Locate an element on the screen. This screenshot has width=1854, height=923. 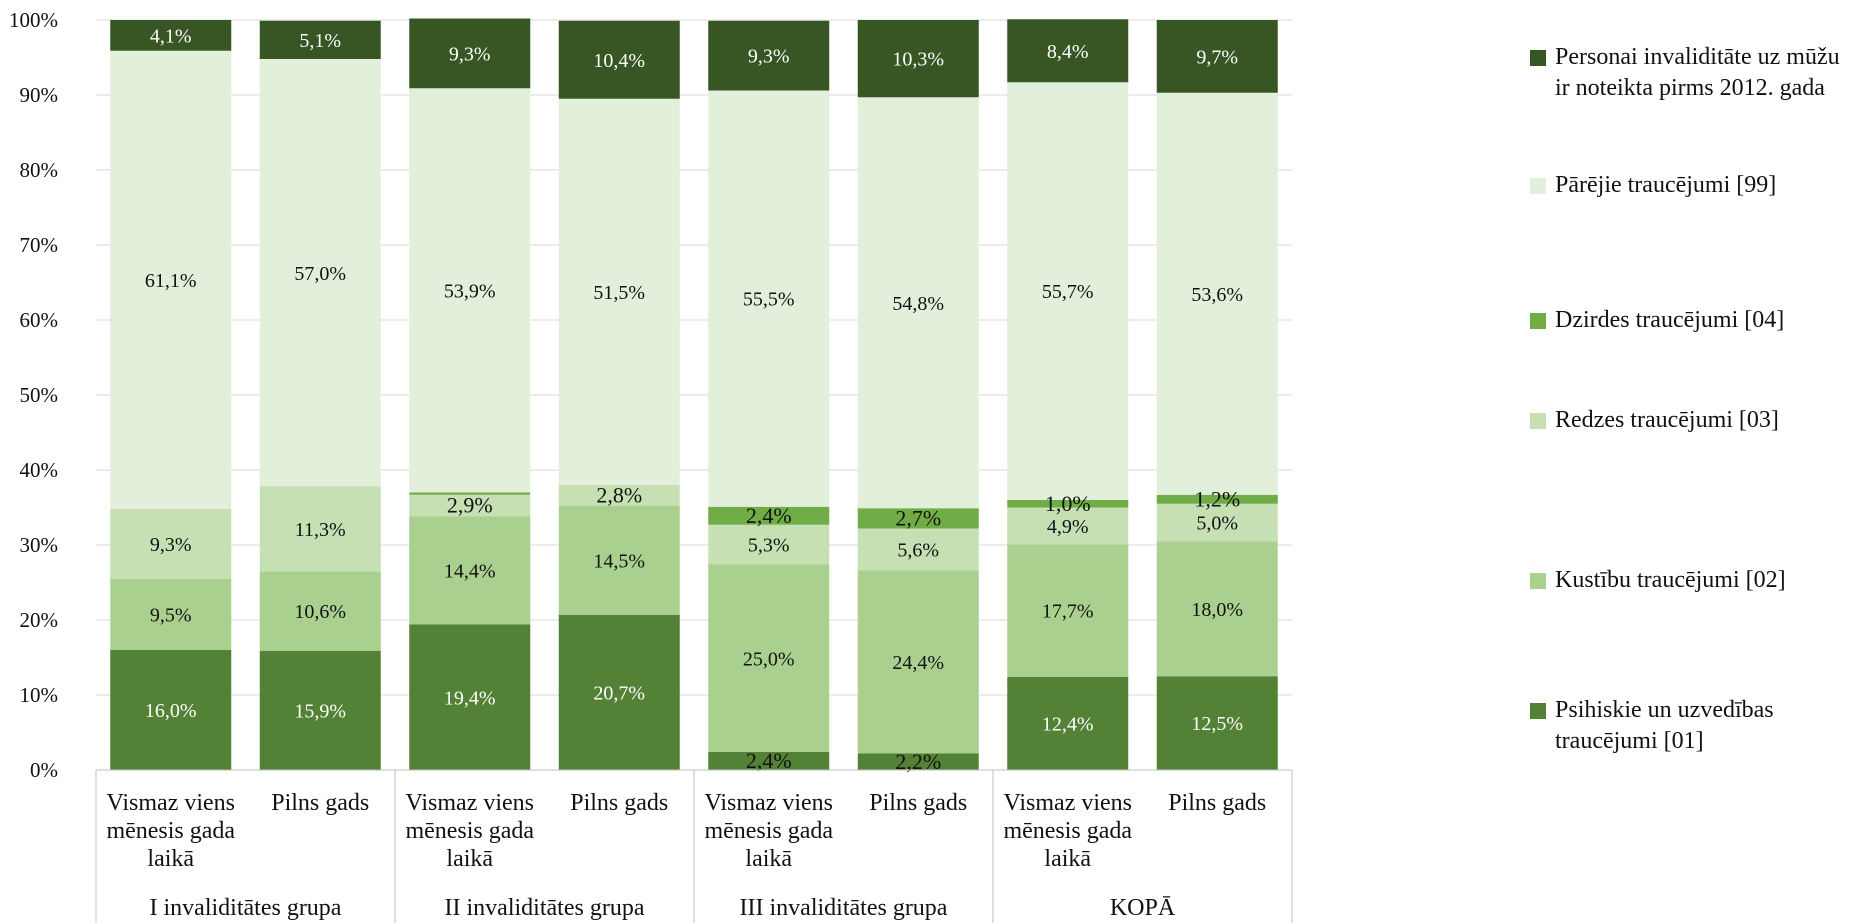
data-label: 1,0% is located at coordinates (1068, 503).